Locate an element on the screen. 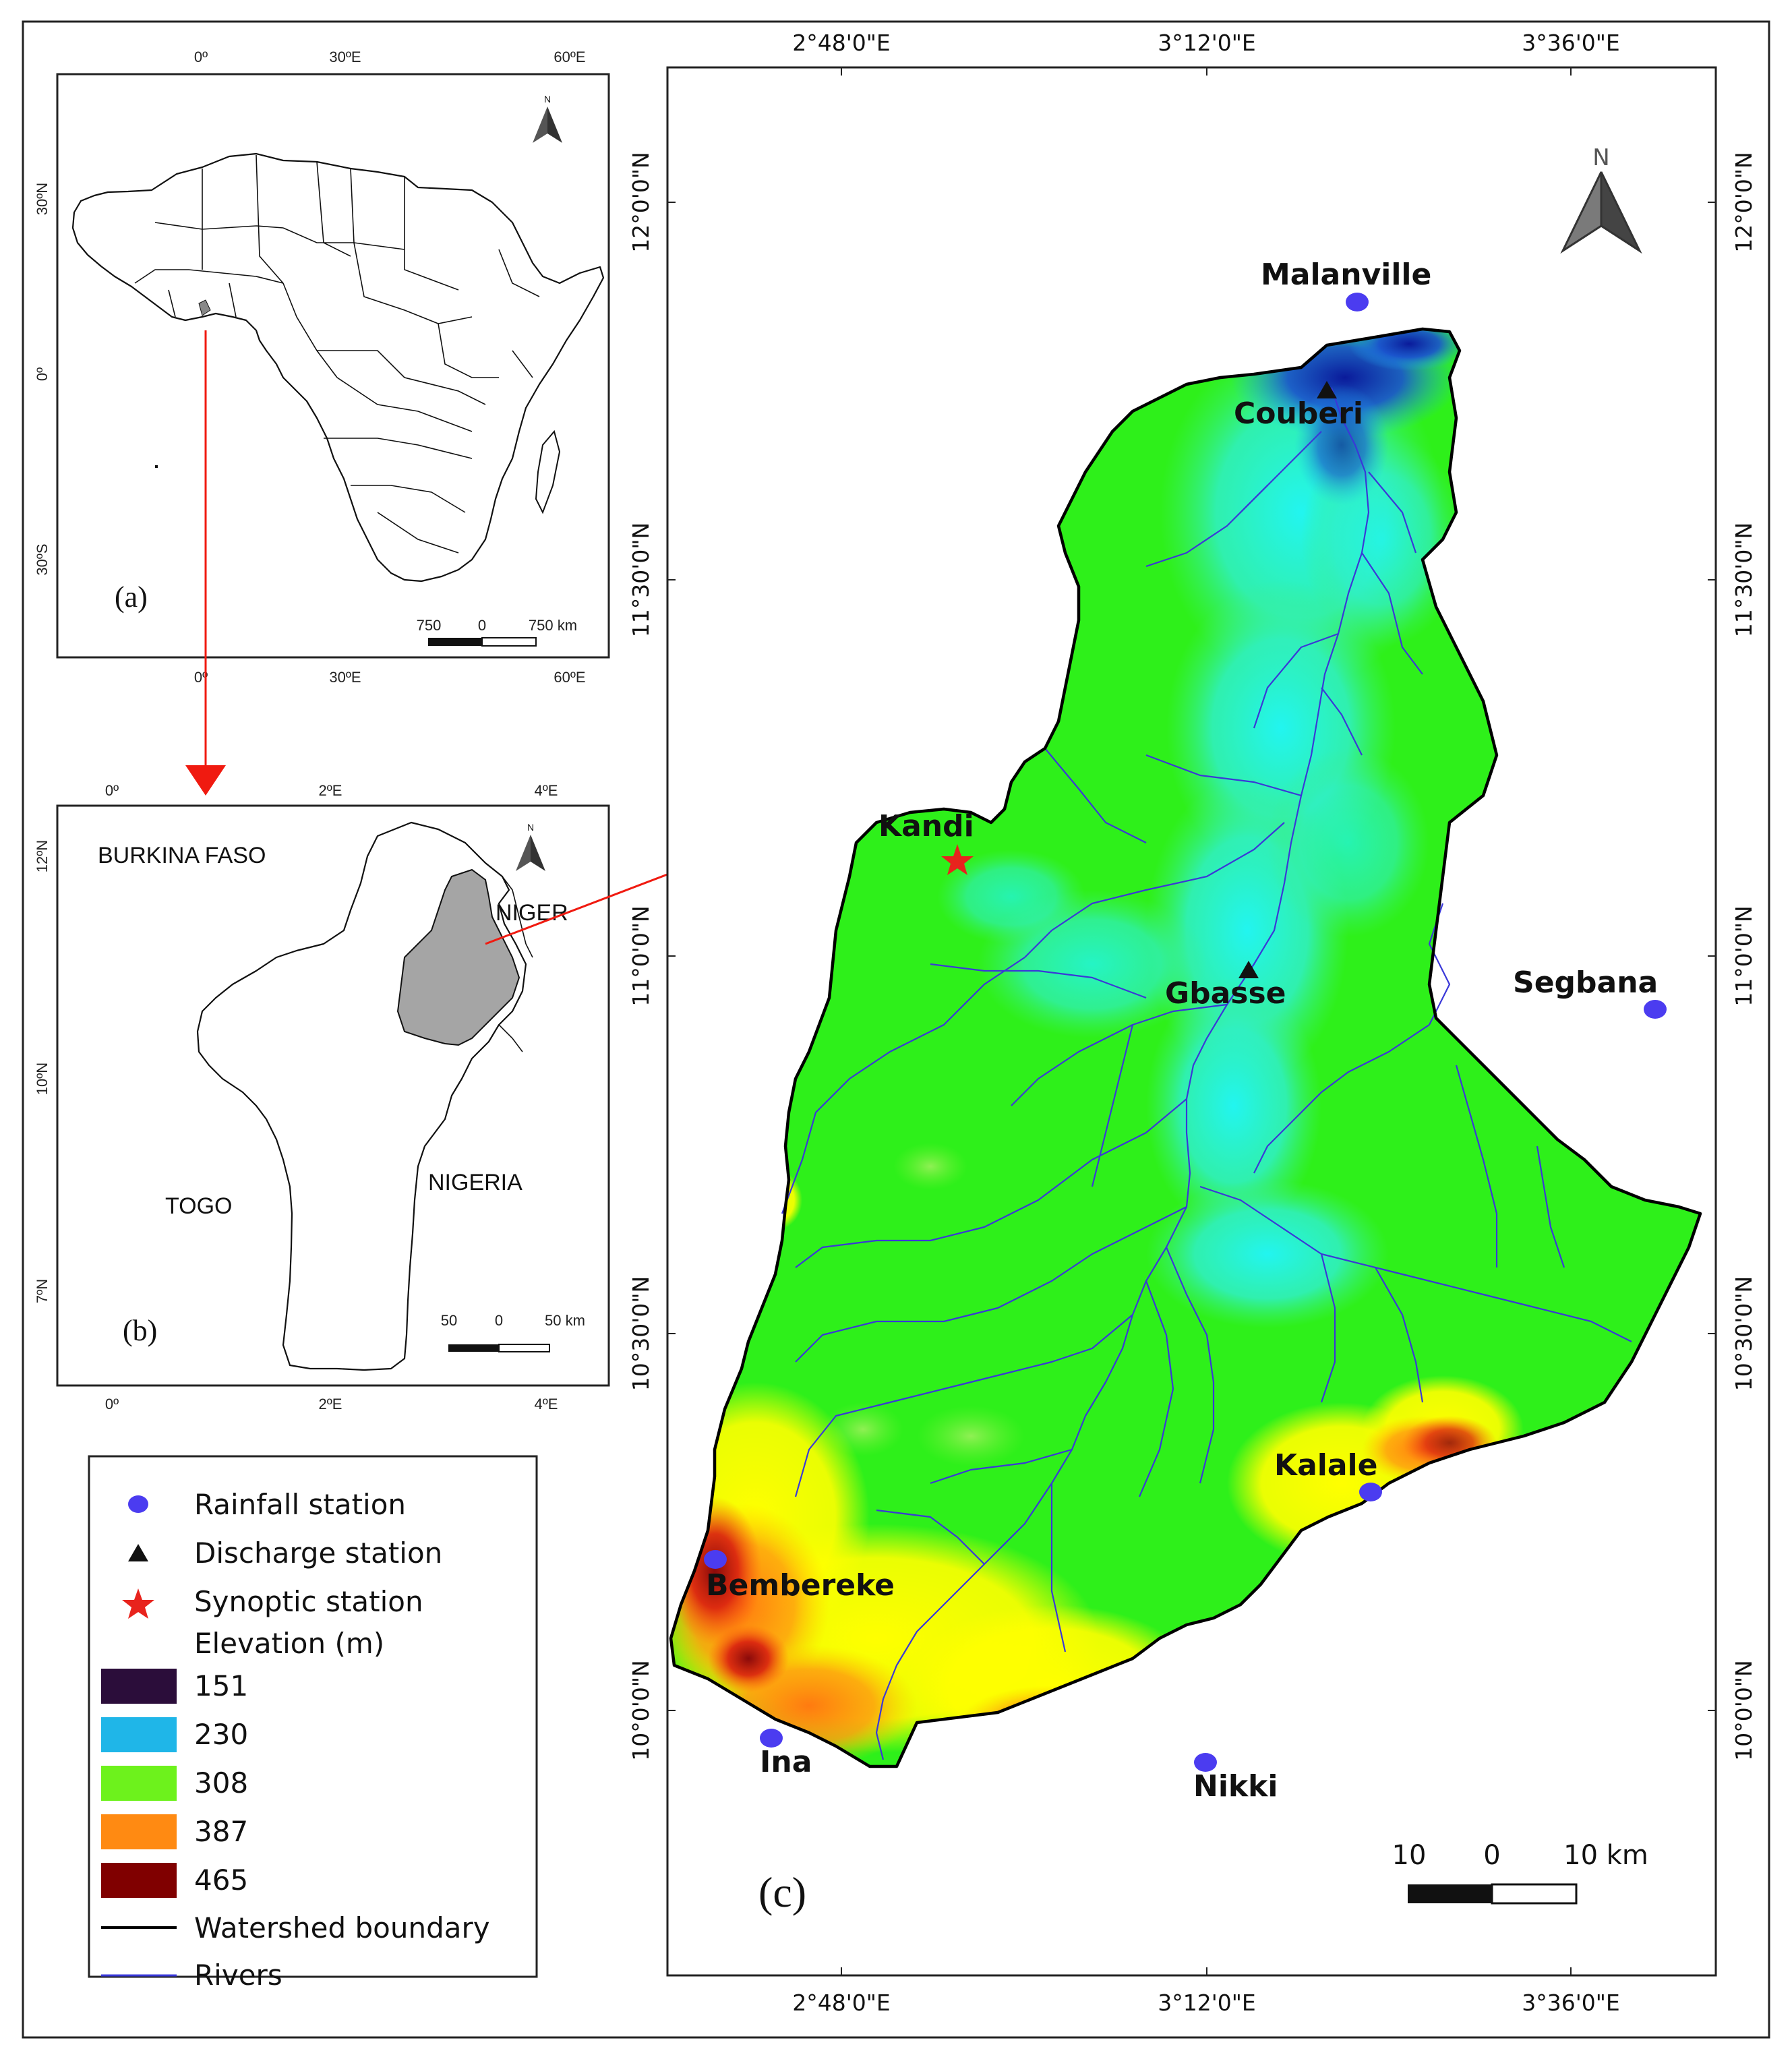  legend-class-label: 230 is located at coordinates (221, 1734).